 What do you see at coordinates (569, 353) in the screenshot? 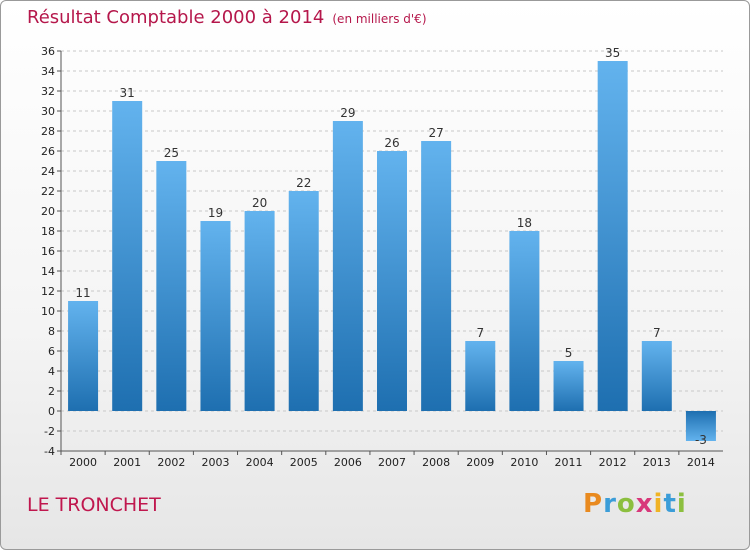
I see `data-label-2011: 5` at bounding box center [569, 353].